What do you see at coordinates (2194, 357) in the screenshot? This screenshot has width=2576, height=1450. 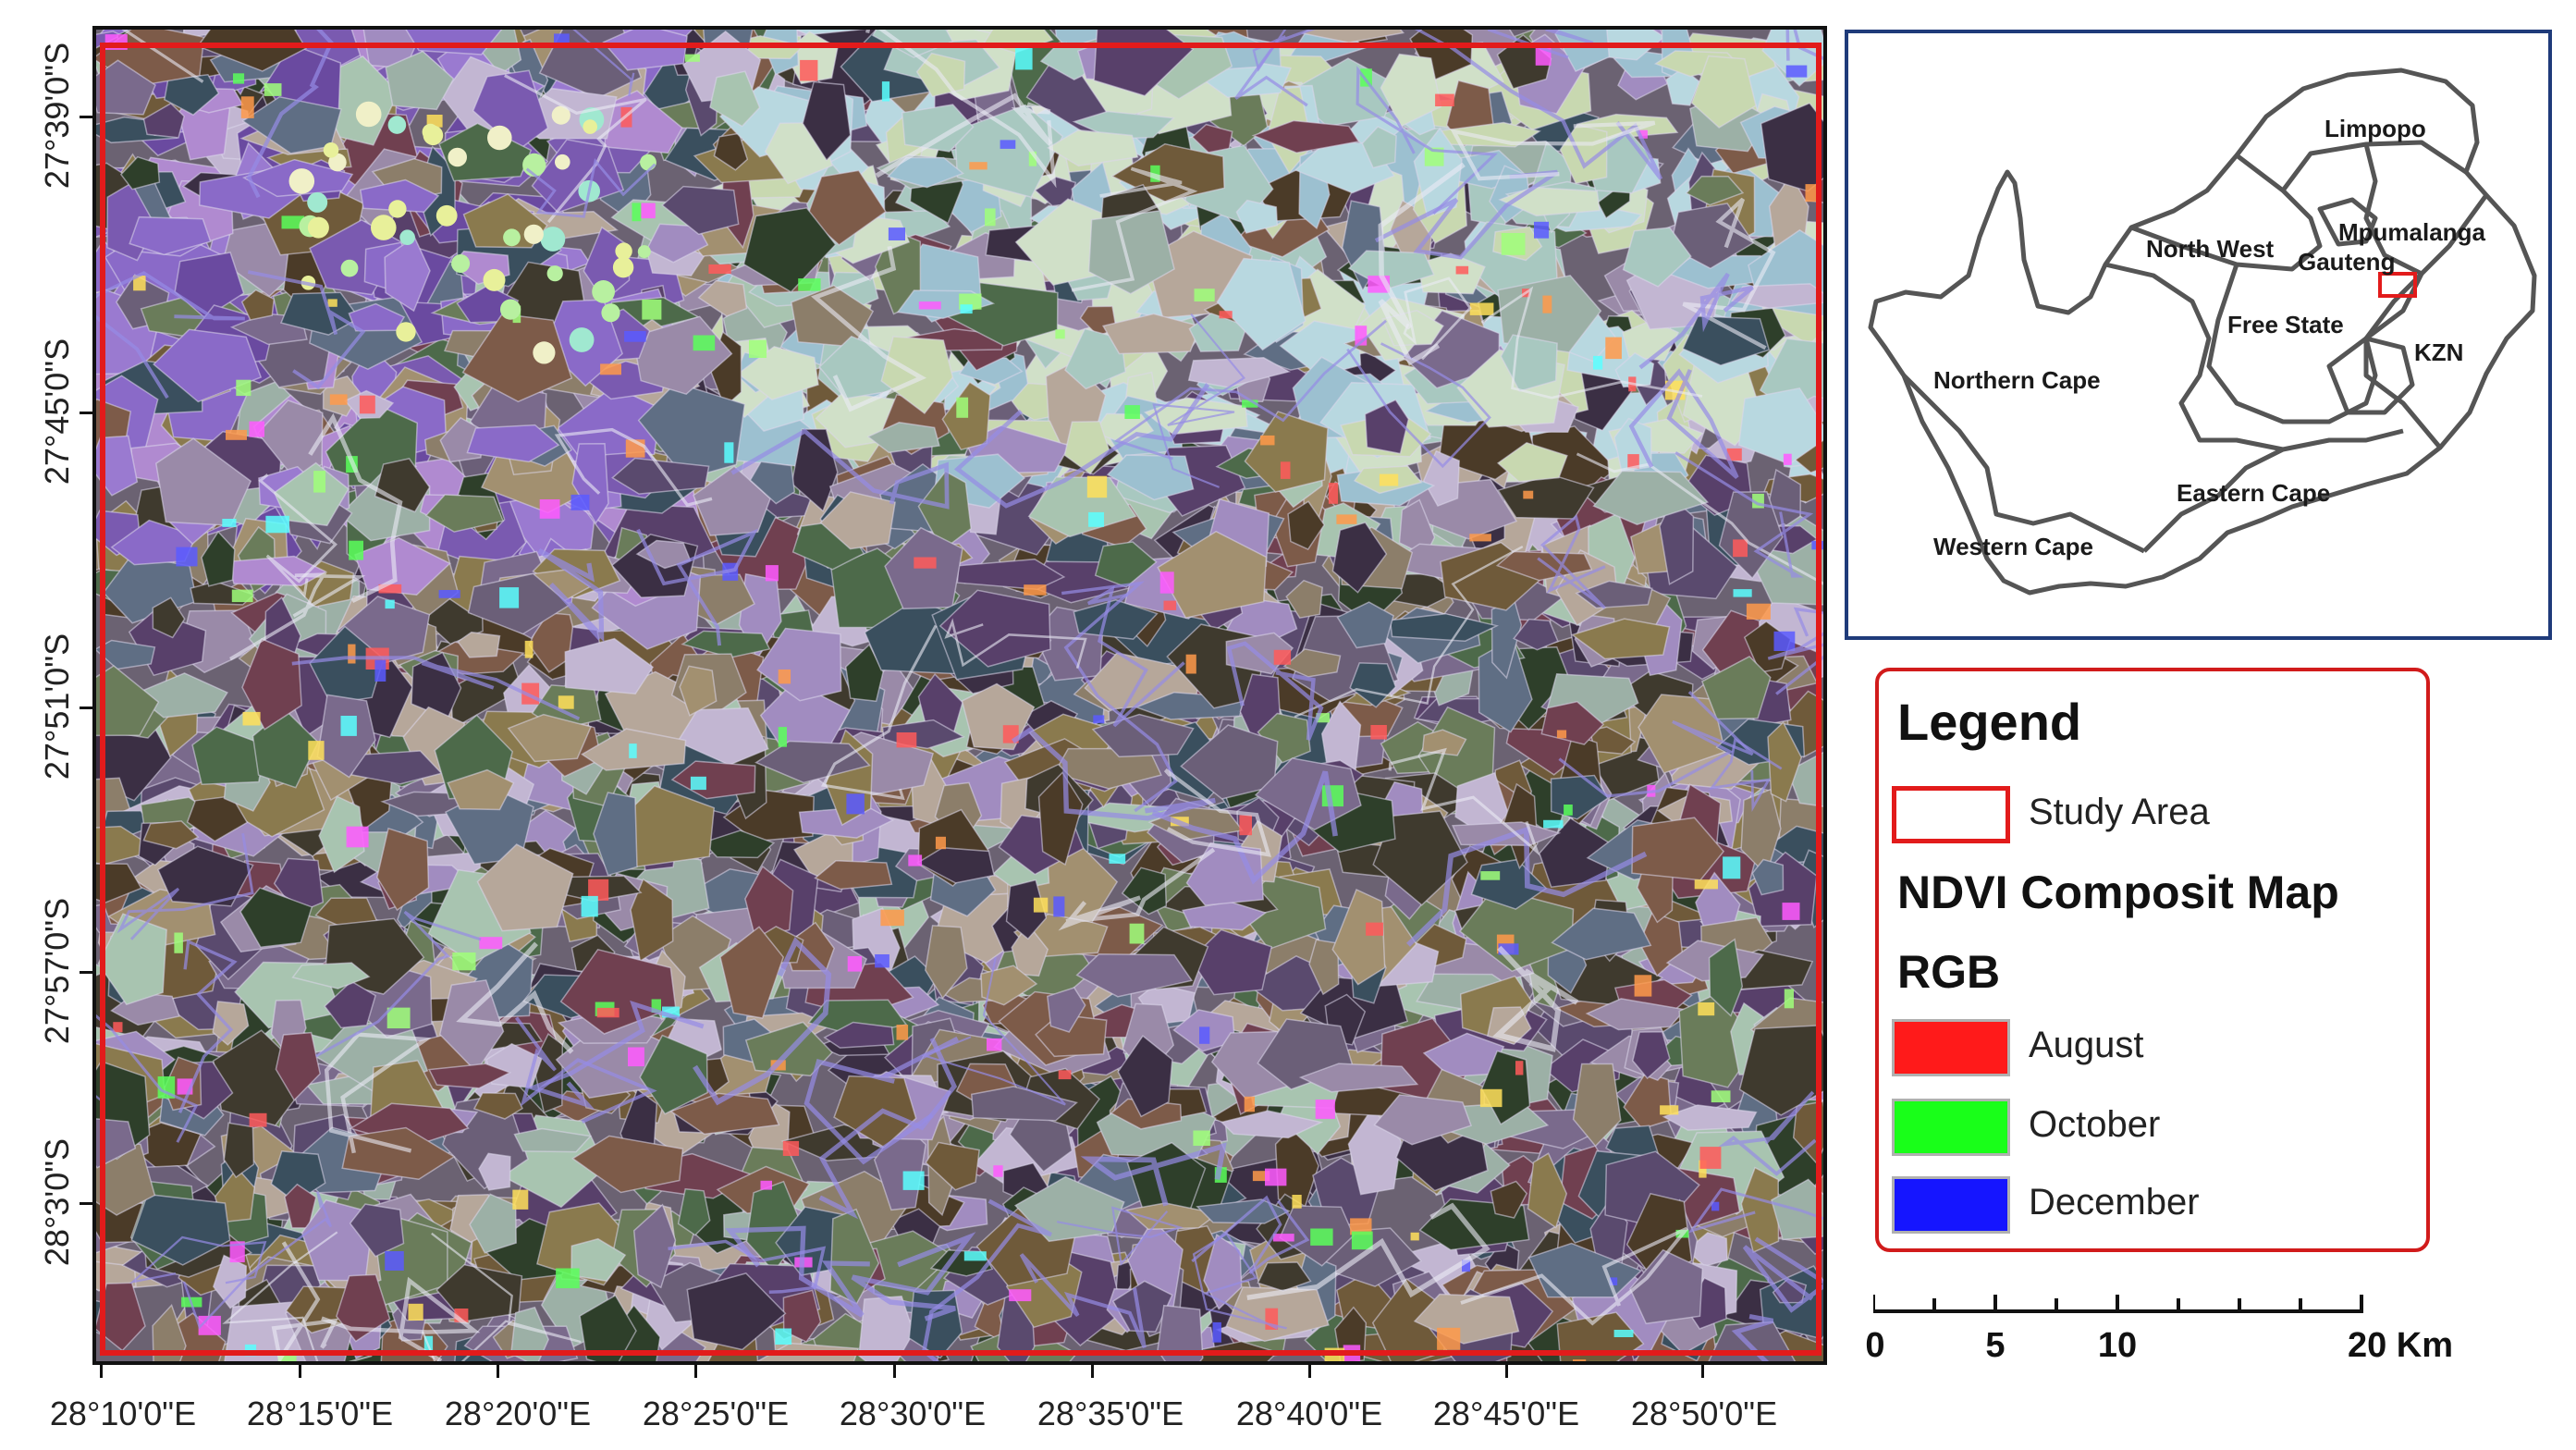 I see `border-northern-cape-northwest` at bounding box center [2194, 357].